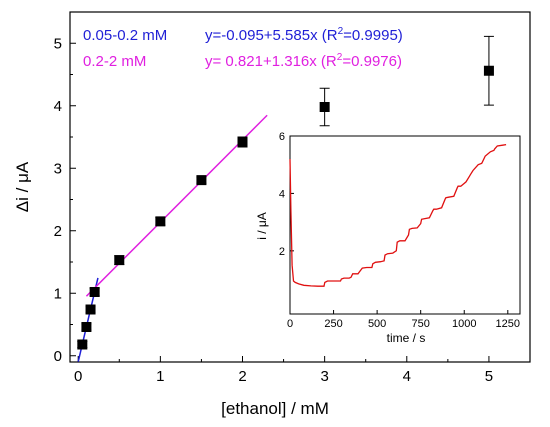 The image size is (550, 427). What do you see at coordinates (508, 324) in the screenshot?
I see `inset-x-tick-label: 1250` at bounding box center [508, 324].